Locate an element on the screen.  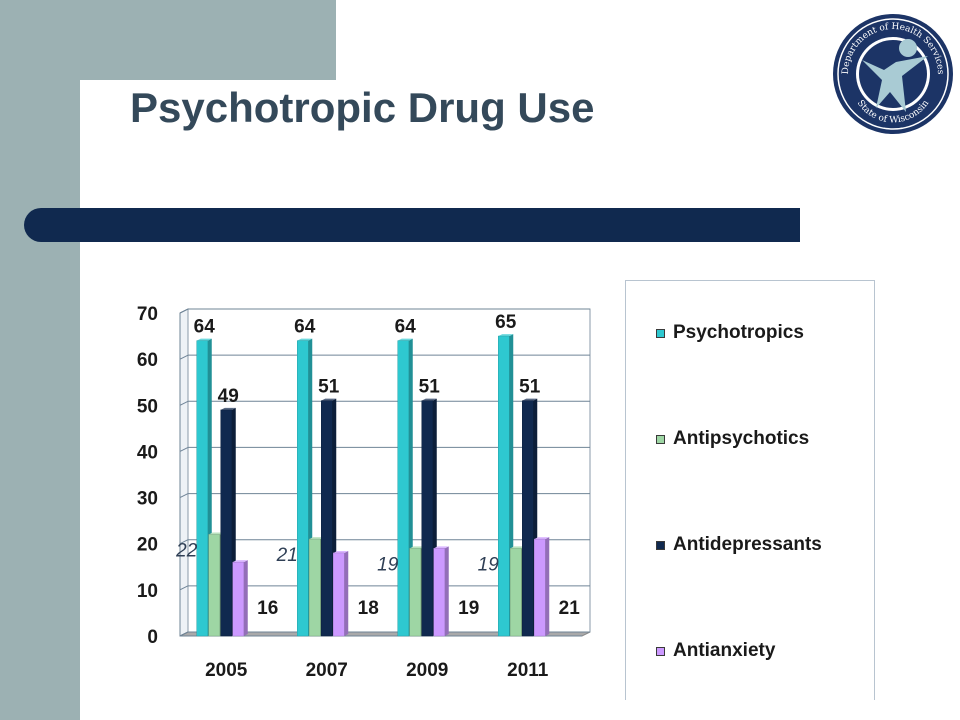
legend-label-antidepressants: Antidepressants is located at coordinates (747, 544).